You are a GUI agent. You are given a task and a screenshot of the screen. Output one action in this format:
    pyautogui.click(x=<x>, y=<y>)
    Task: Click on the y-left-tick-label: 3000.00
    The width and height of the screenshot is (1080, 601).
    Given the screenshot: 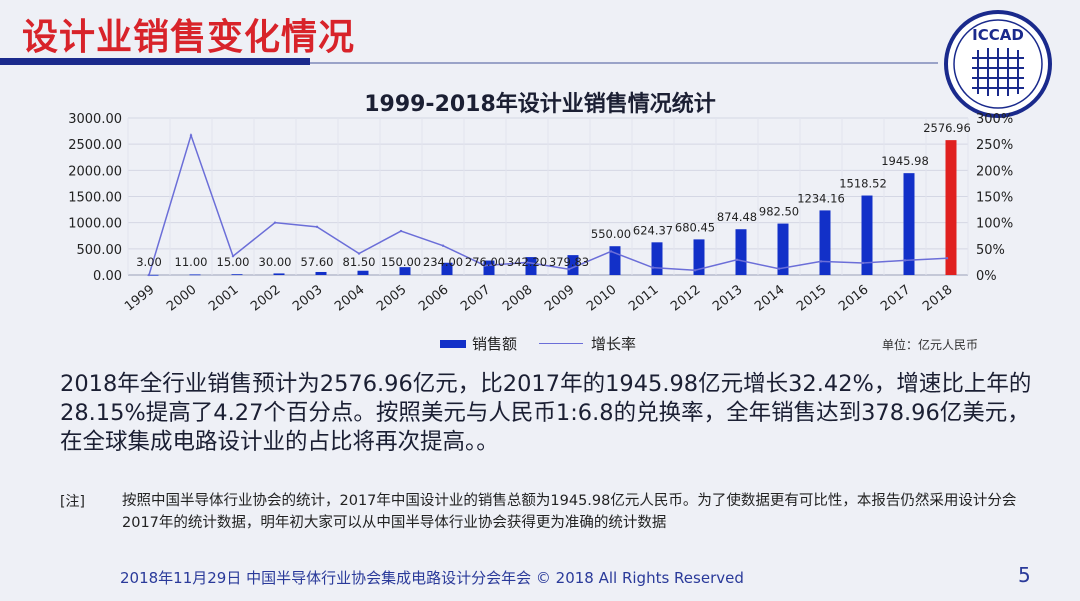 What is the action you would take?
    pyautogui.click(x=95, y=119)
    